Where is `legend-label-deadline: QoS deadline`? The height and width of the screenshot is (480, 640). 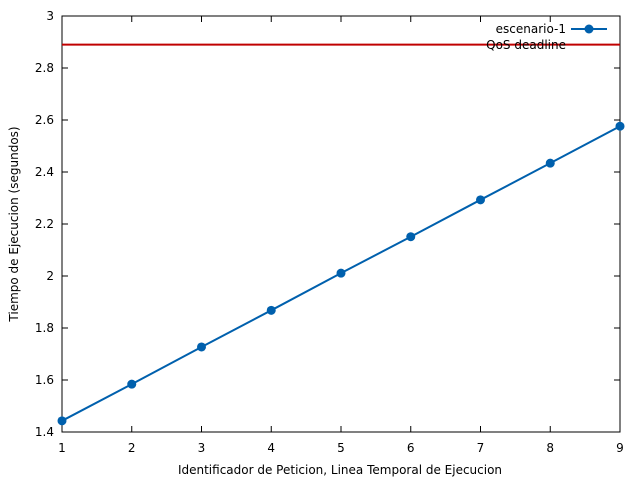
legend-label-deadline: QoS deadline is located at coordinates (526, 45).